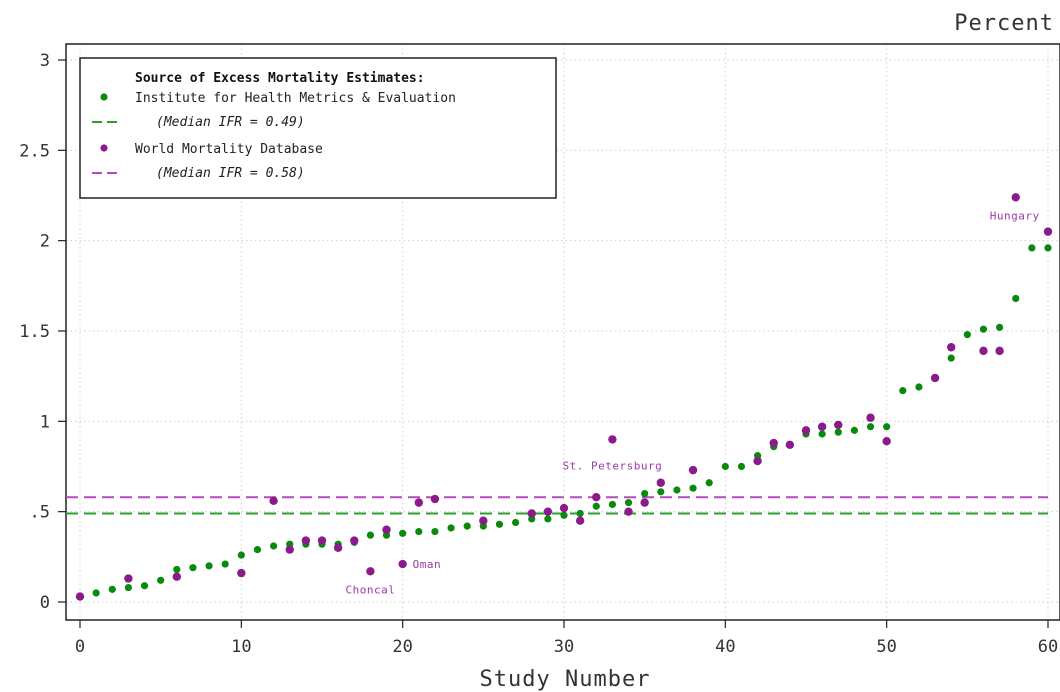  Describe the element at coordinates (280, 78) in the screenshot. I see `legend-title: Source of Excess Mortality Estimates:` at that location.